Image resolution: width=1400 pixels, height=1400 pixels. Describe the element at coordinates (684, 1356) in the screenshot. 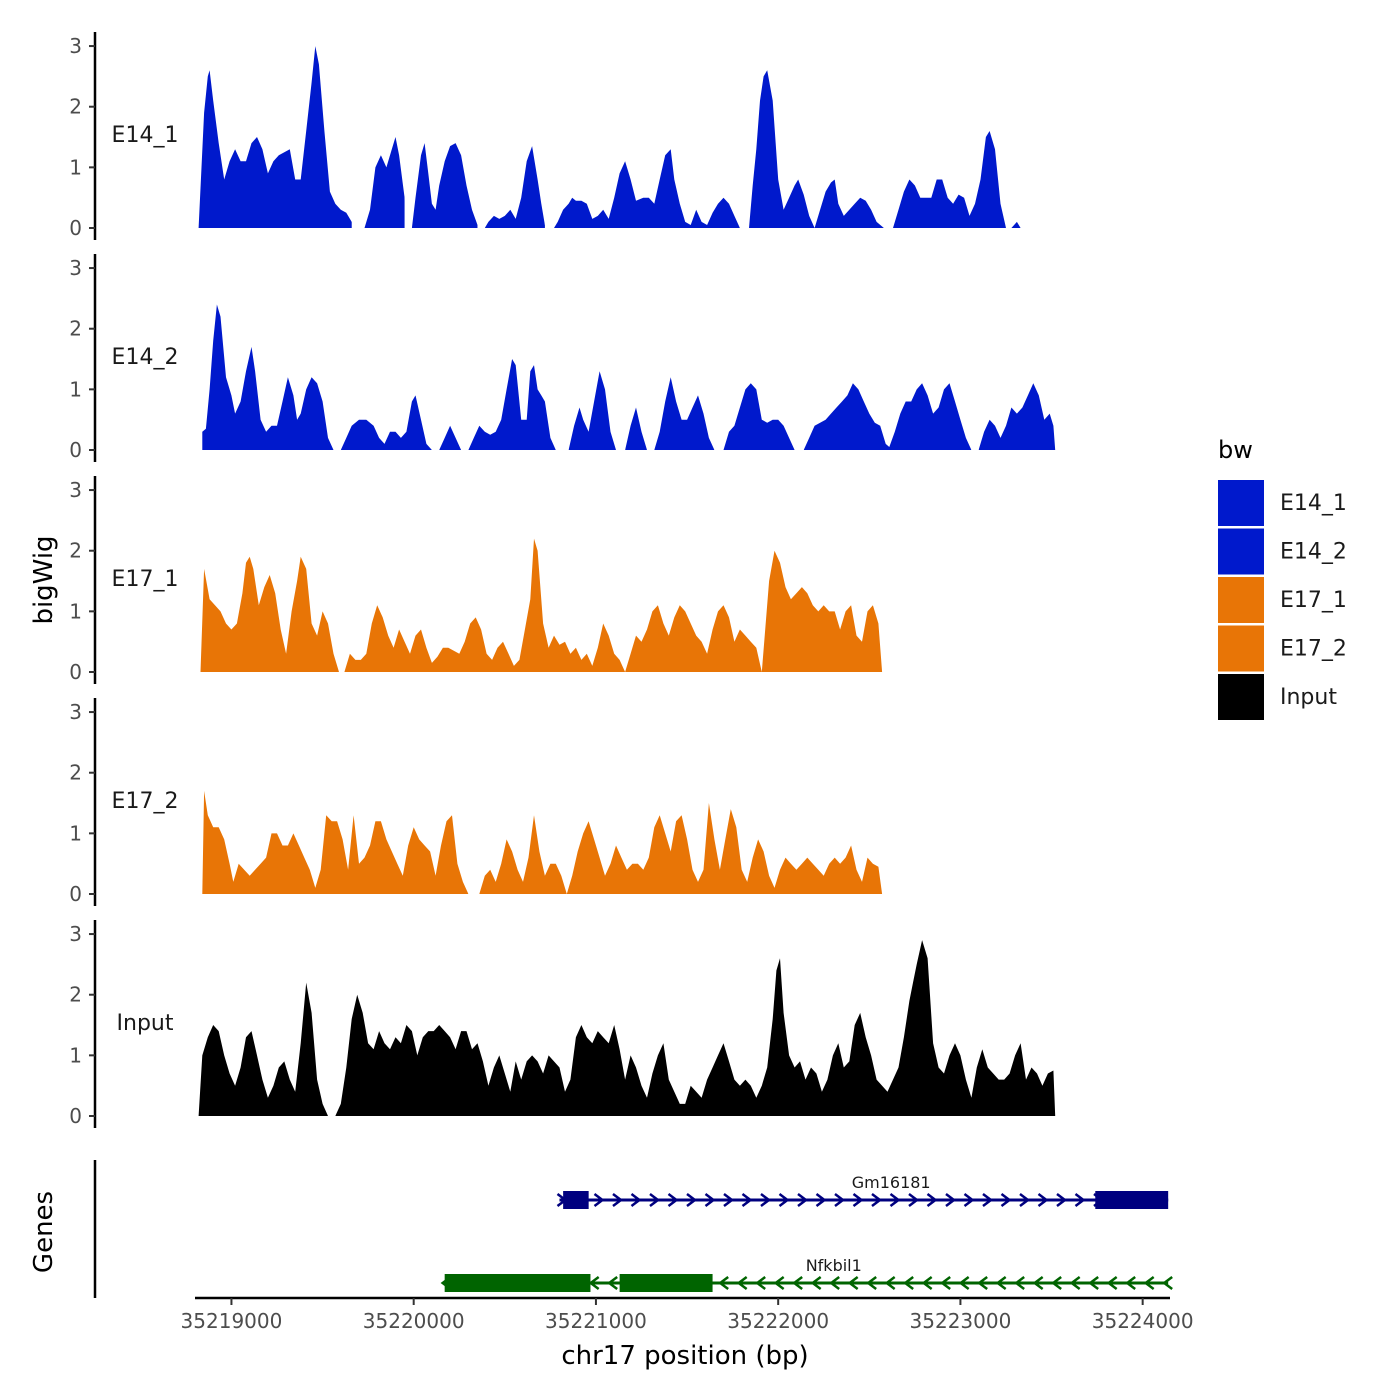

I see `x-axis-title: chr17 position (bp)` at that location.